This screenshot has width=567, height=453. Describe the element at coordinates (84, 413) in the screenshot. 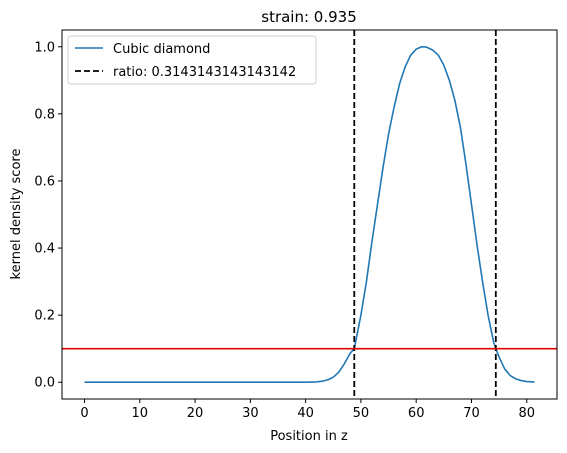

I see `x-tick-label: 0` at that location.